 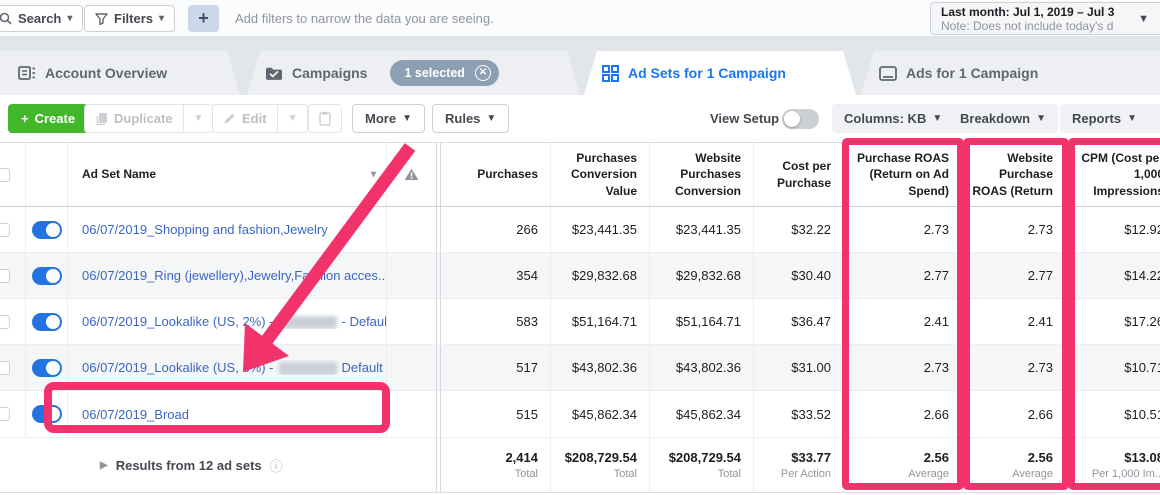 What do you see at coordinates (720, 73) in the screenshot?
I see `tab-ad-sets: Ad Sets for 1 Campaign` at bounding box center [720, 73].